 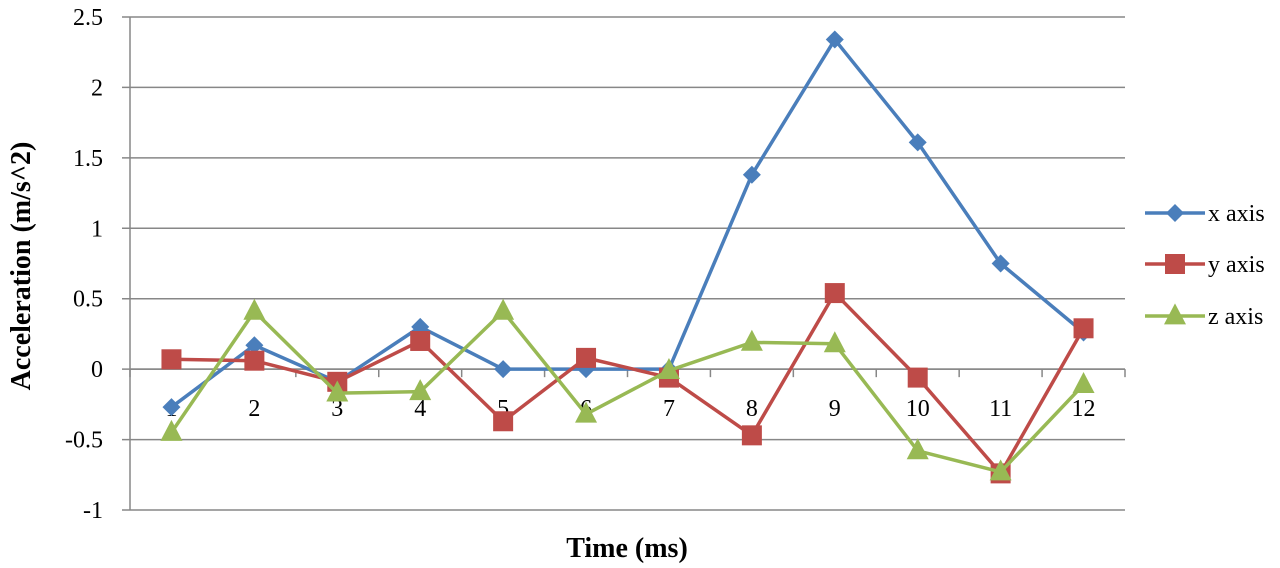 I want to click on x-tick-label: 7, so click(x=669, y=409).